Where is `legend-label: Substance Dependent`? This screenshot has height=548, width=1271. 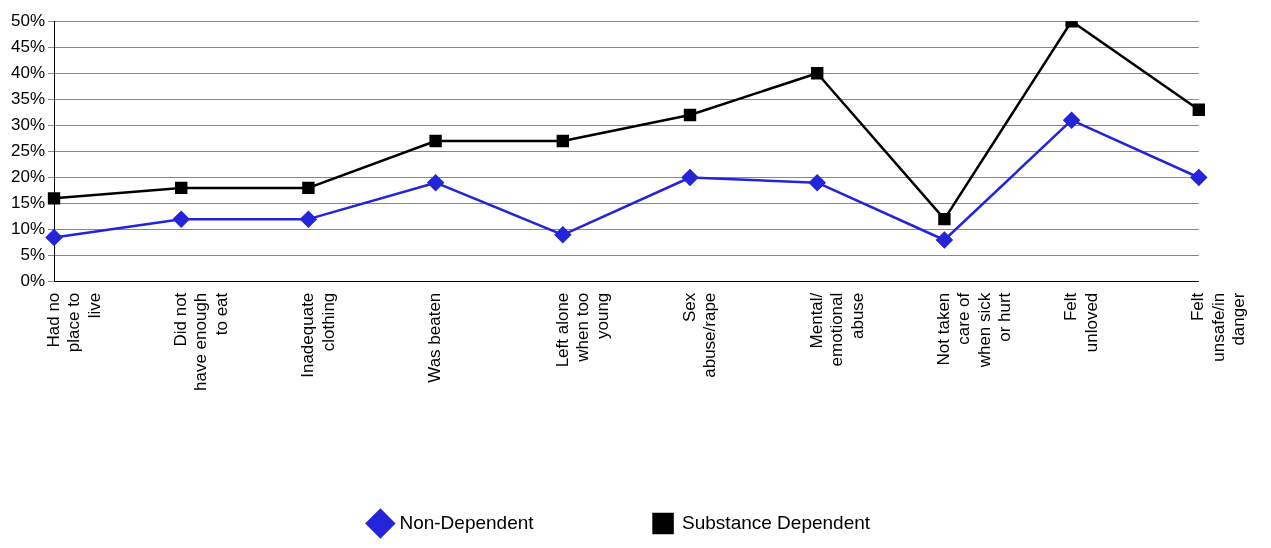 legend-label: Substance Dependent is located at coordinates (776, 522).